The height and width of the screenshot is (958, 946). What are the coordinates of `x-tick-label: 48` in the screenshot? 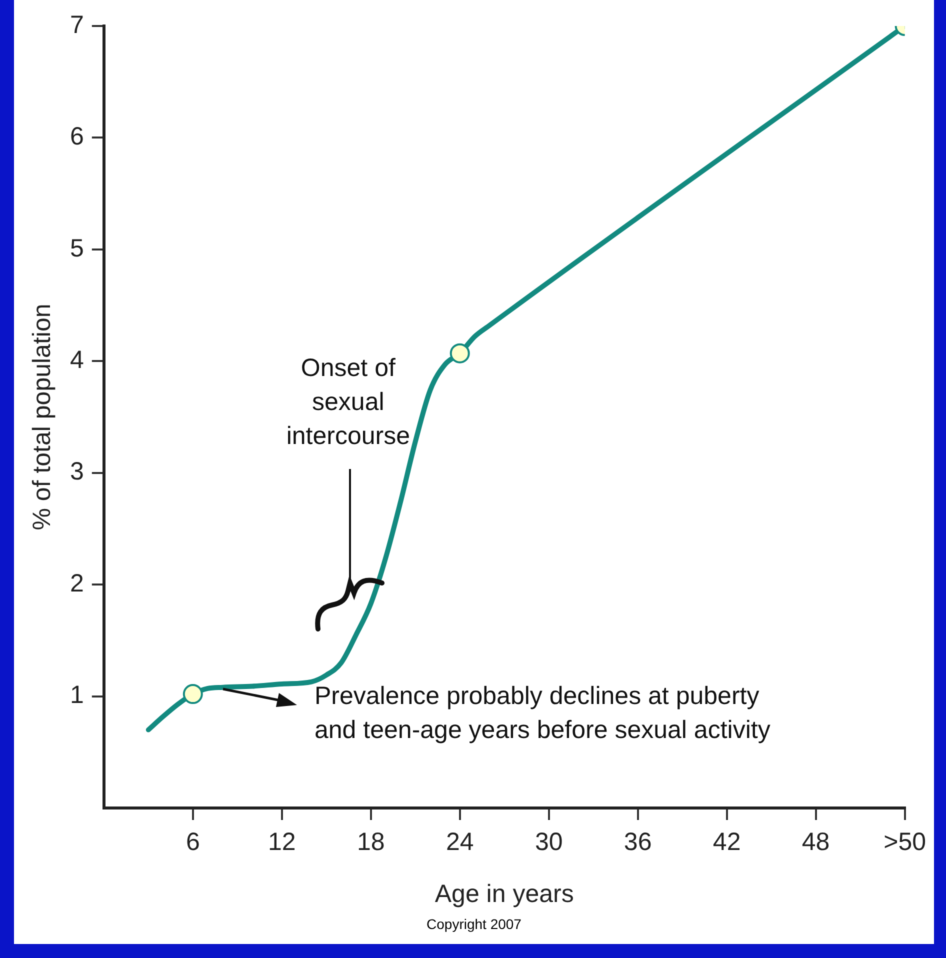 It's located at (816, 842).